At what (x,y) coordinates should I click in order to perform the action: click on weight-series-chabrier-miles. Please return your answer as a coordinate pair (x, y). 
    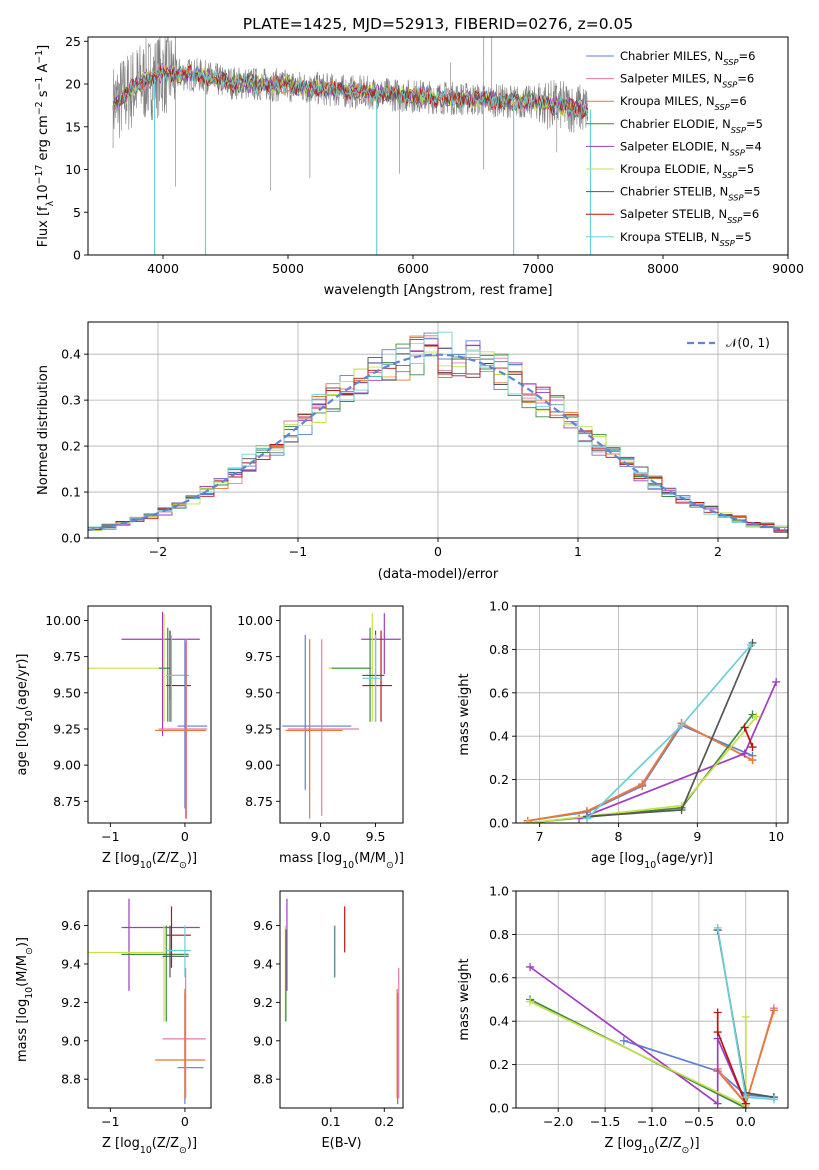
    Looking at the image, I should click on (640, 772).